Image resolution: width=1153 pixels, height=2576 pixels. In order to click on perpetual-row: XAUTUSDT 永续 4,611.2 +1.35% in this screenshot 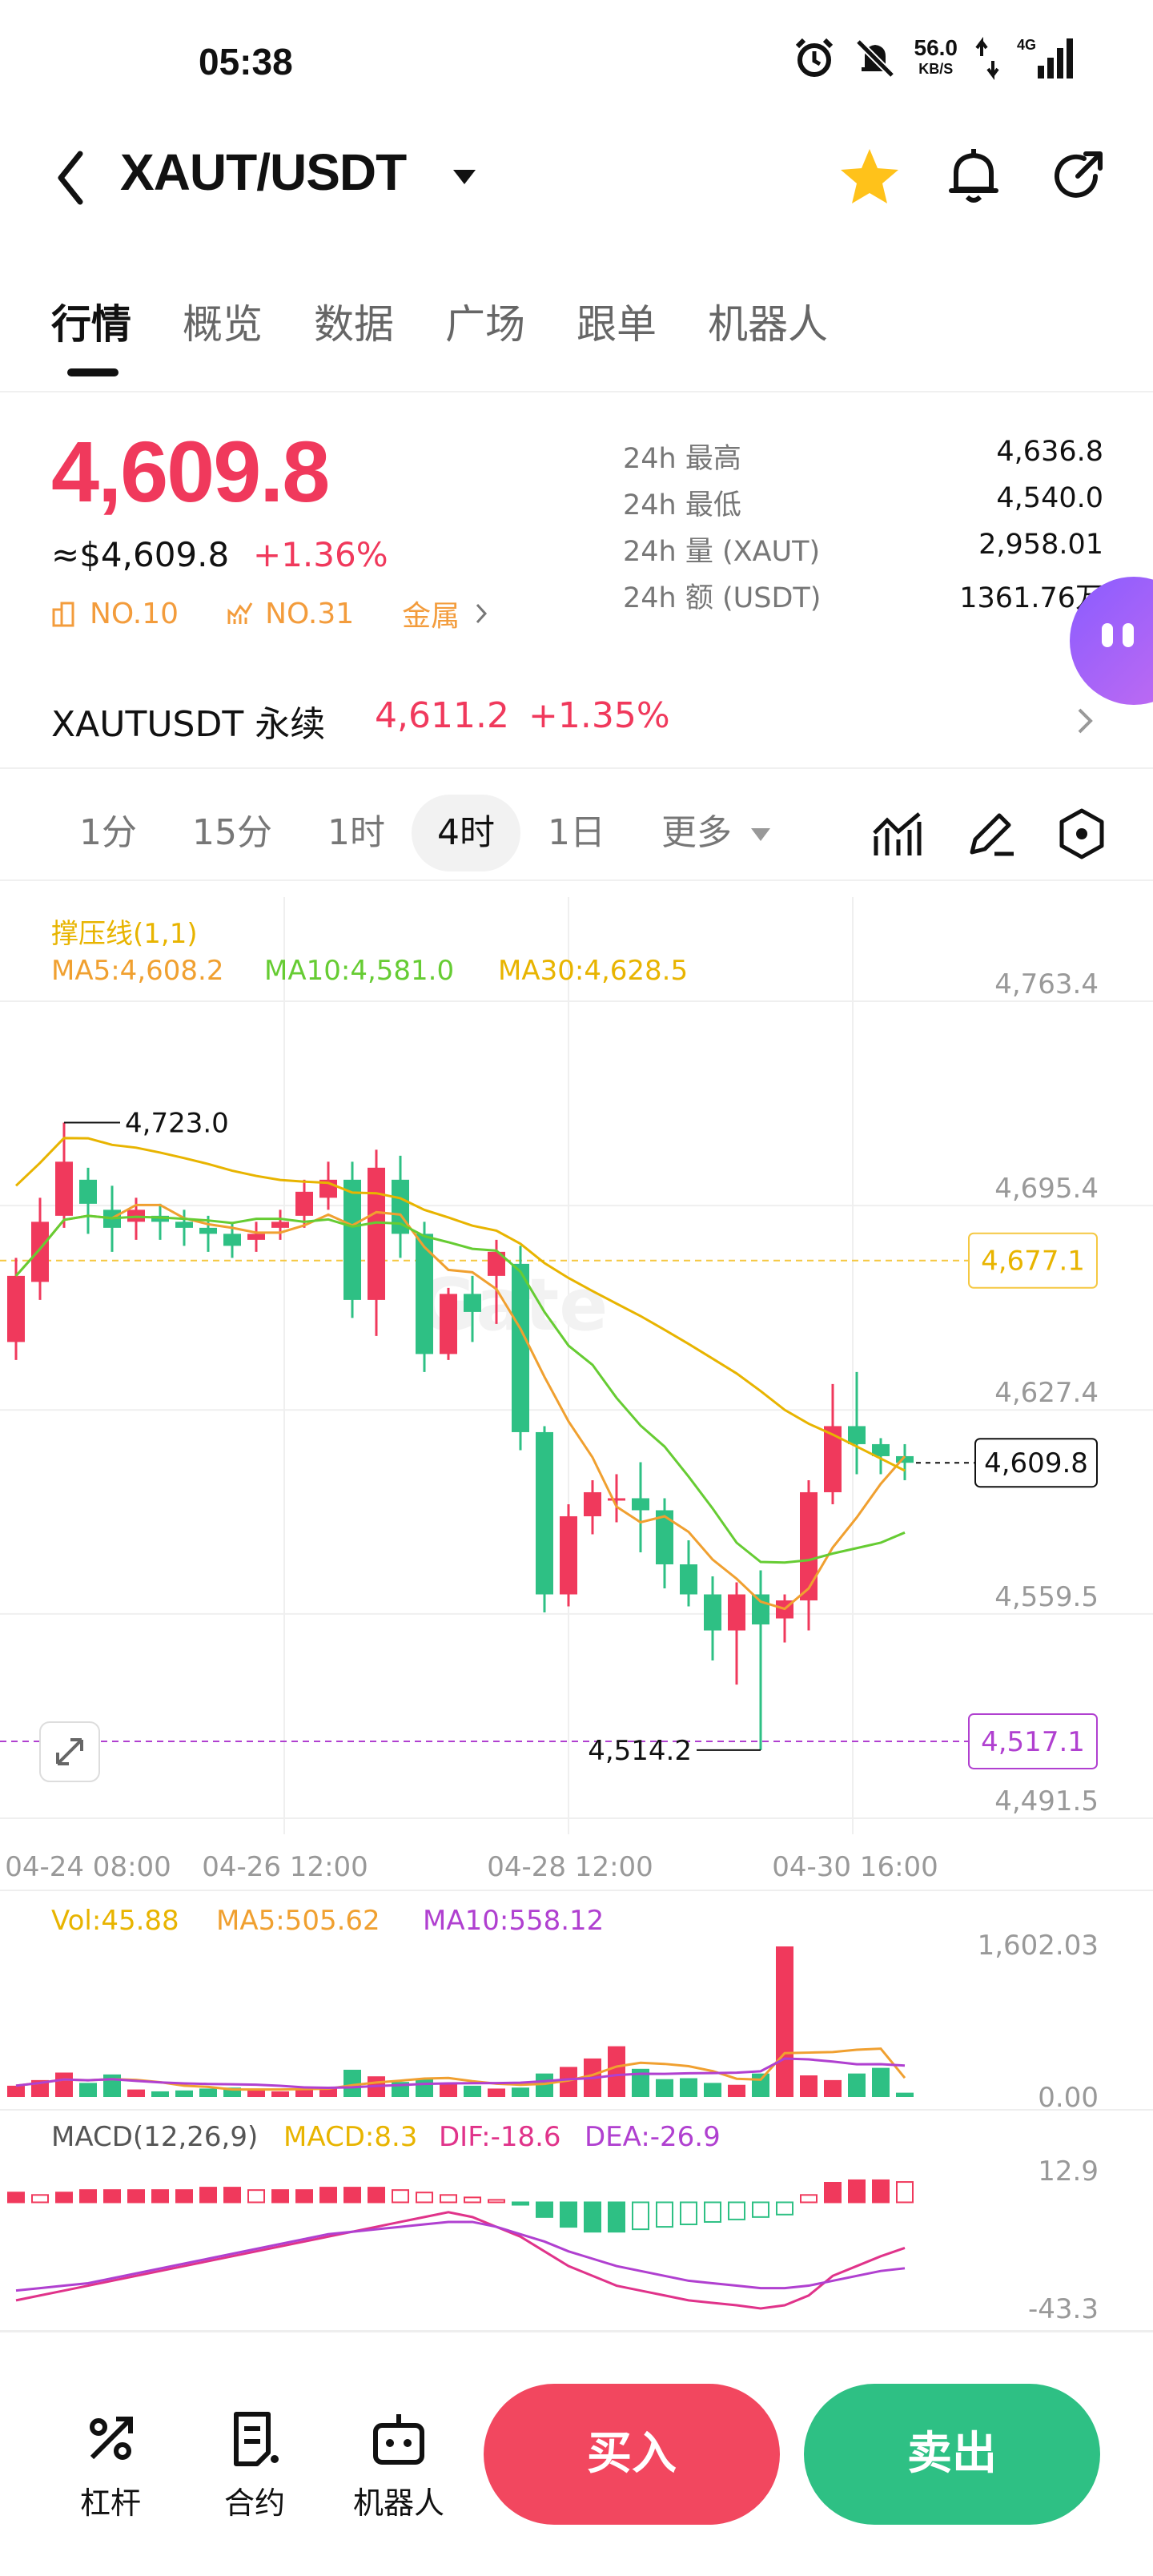, I will do `click(576, 725)`.